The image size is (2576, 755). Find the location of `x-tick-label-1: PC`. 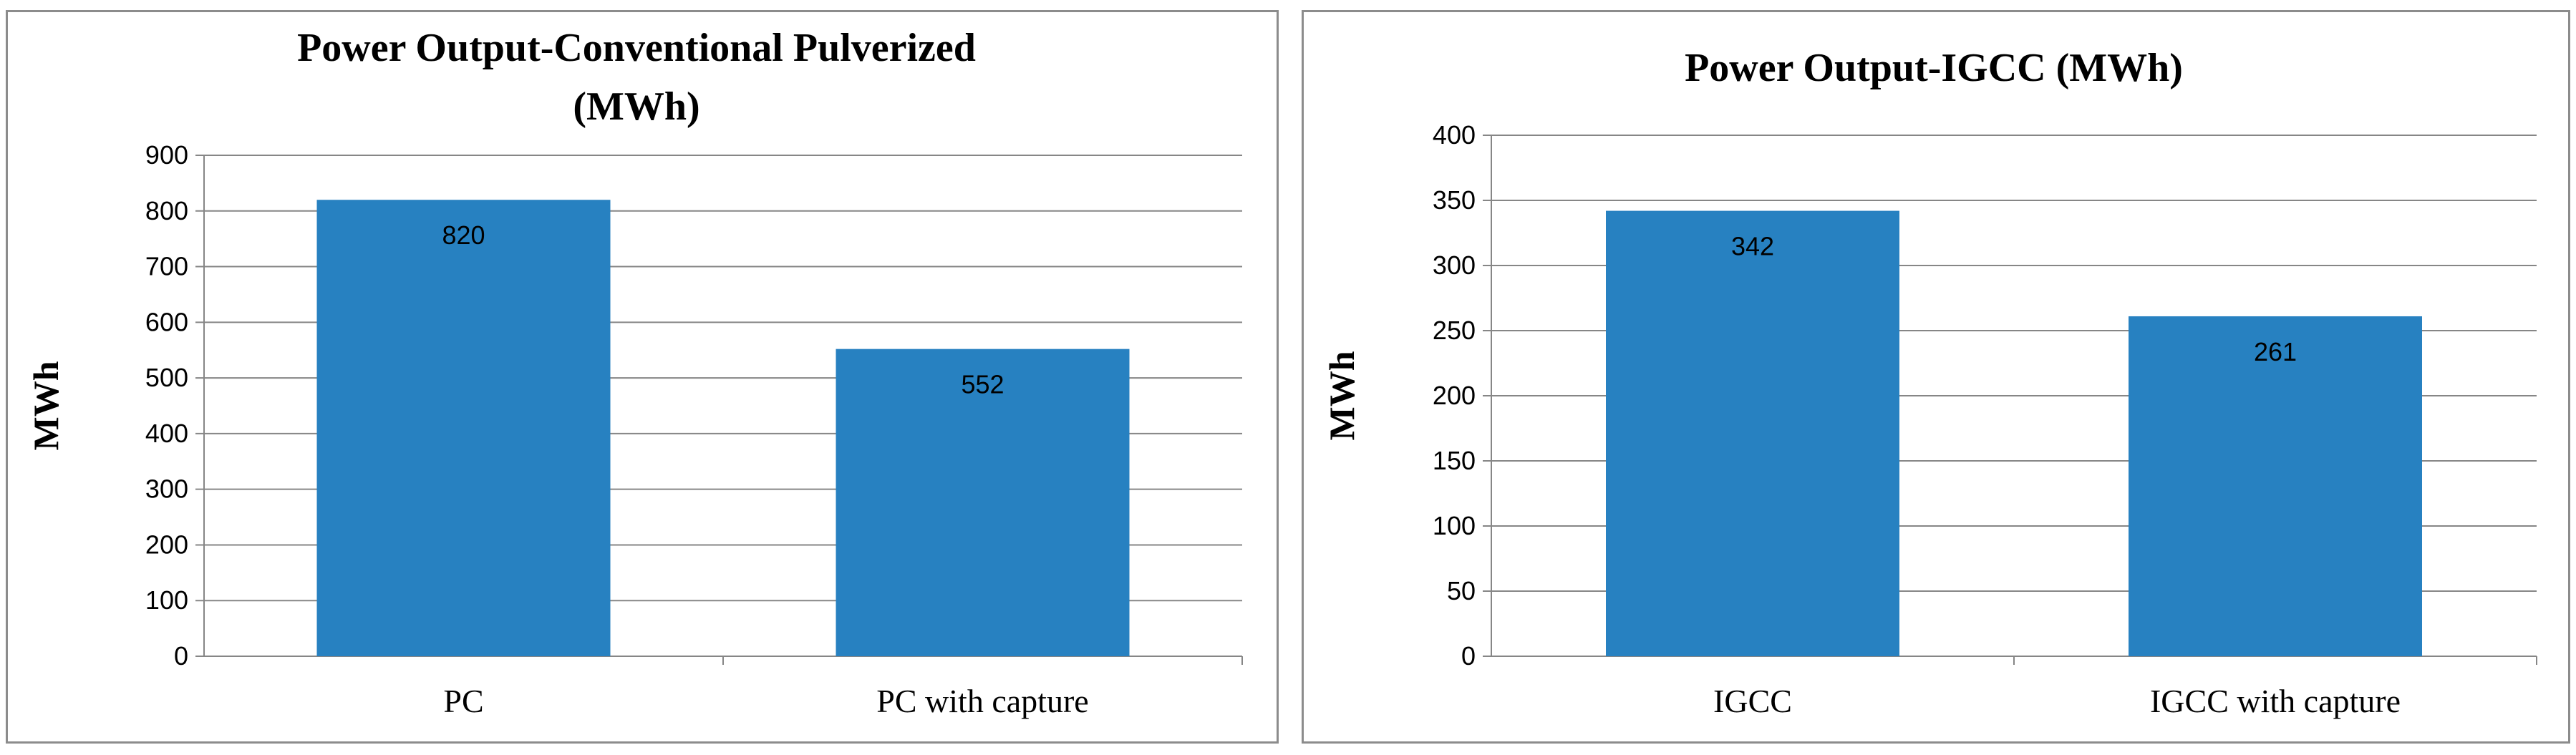

x-tick-label-1: PC is located at coordinates (463, 701).